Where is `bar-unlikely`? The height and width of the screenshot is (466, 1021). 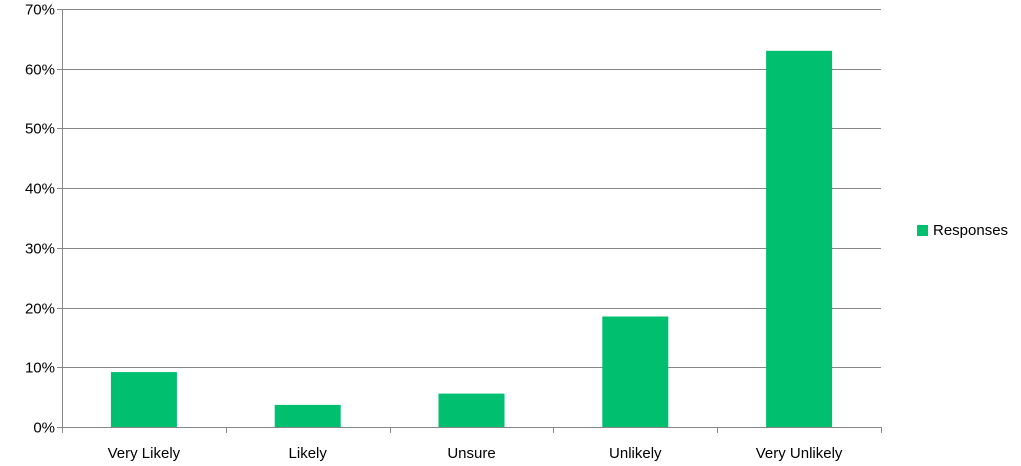 bar-unlikely is located at coordinates (635, 371).